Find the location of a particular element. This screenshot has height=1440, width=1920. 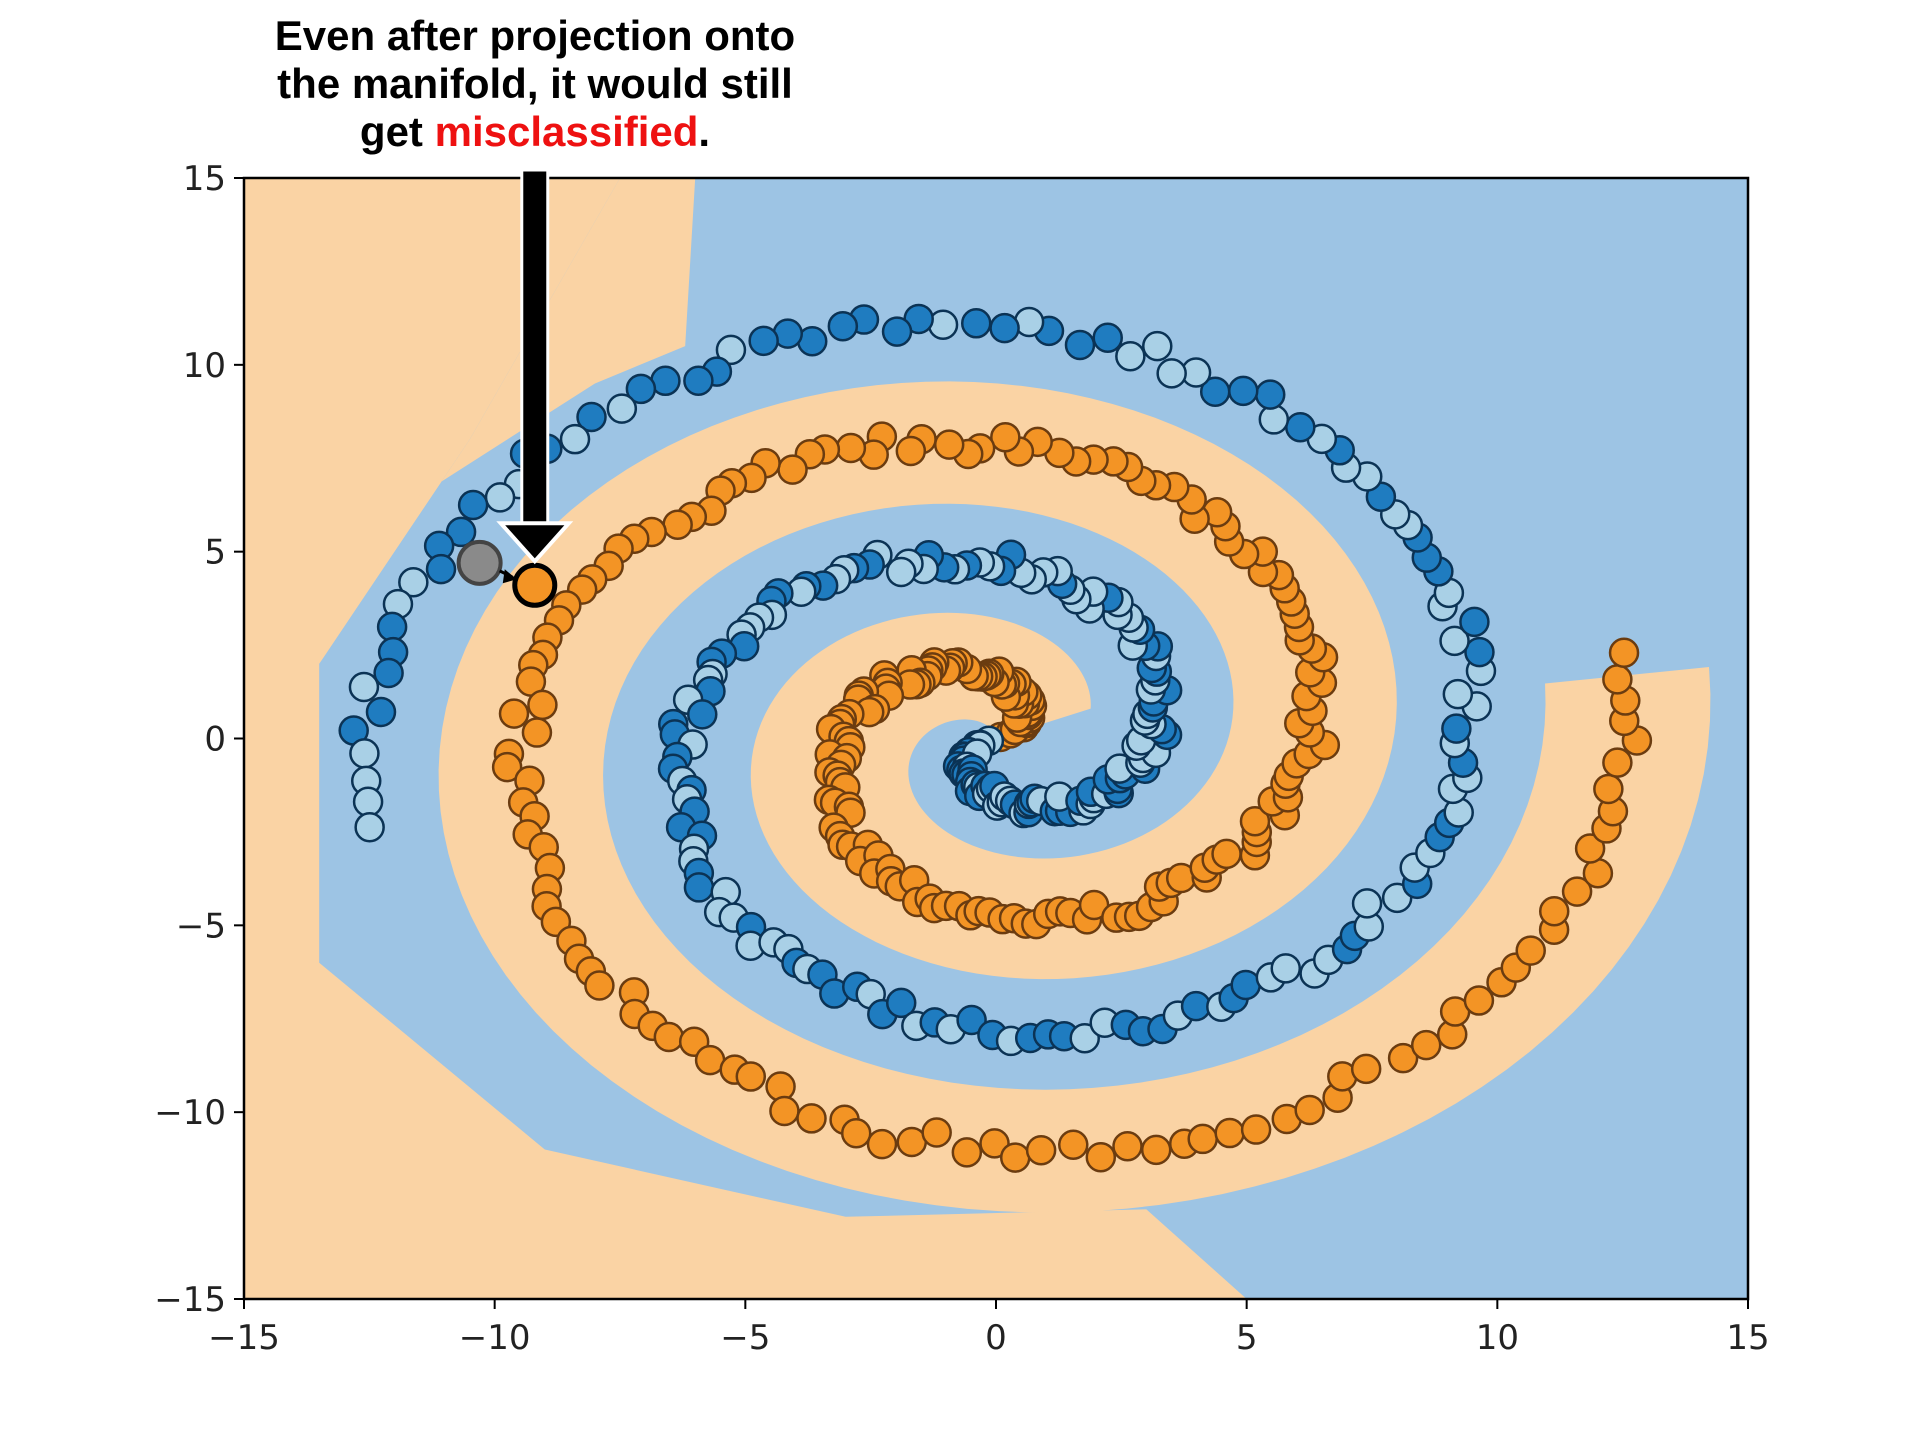

y-tick-label: 5 is located at coordinates (215, 553).